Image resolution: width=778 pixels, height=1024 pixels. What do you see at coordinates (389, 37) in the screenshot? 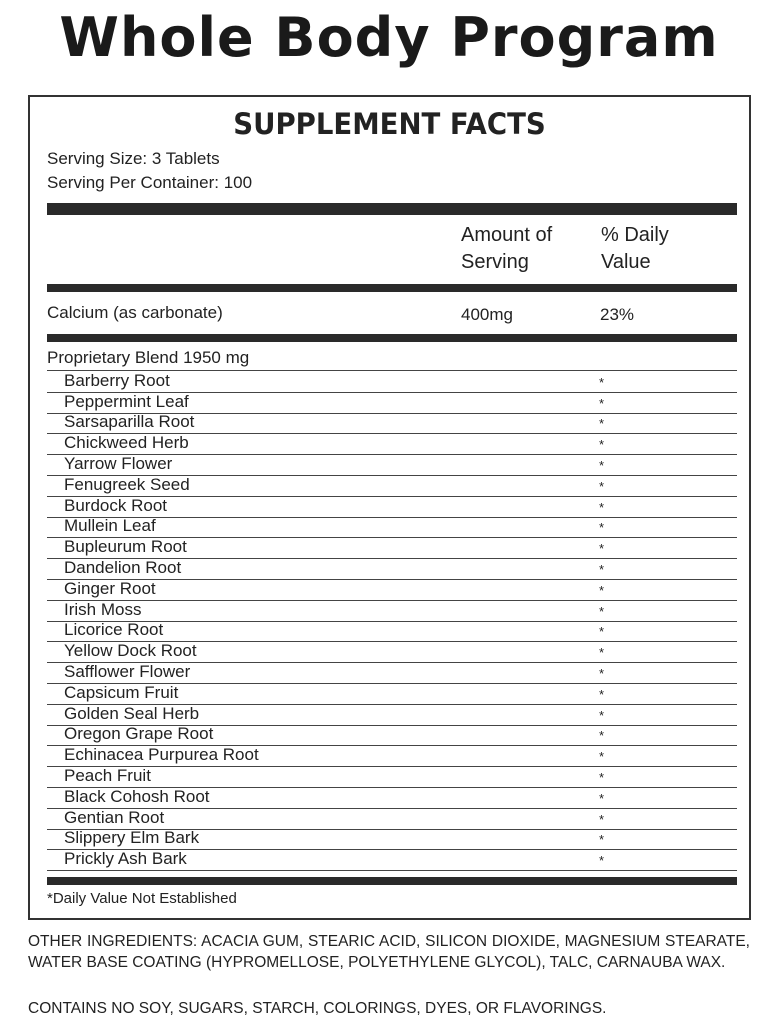
I see `product-title: Whole Body Program` at bounding box center [389, 37].